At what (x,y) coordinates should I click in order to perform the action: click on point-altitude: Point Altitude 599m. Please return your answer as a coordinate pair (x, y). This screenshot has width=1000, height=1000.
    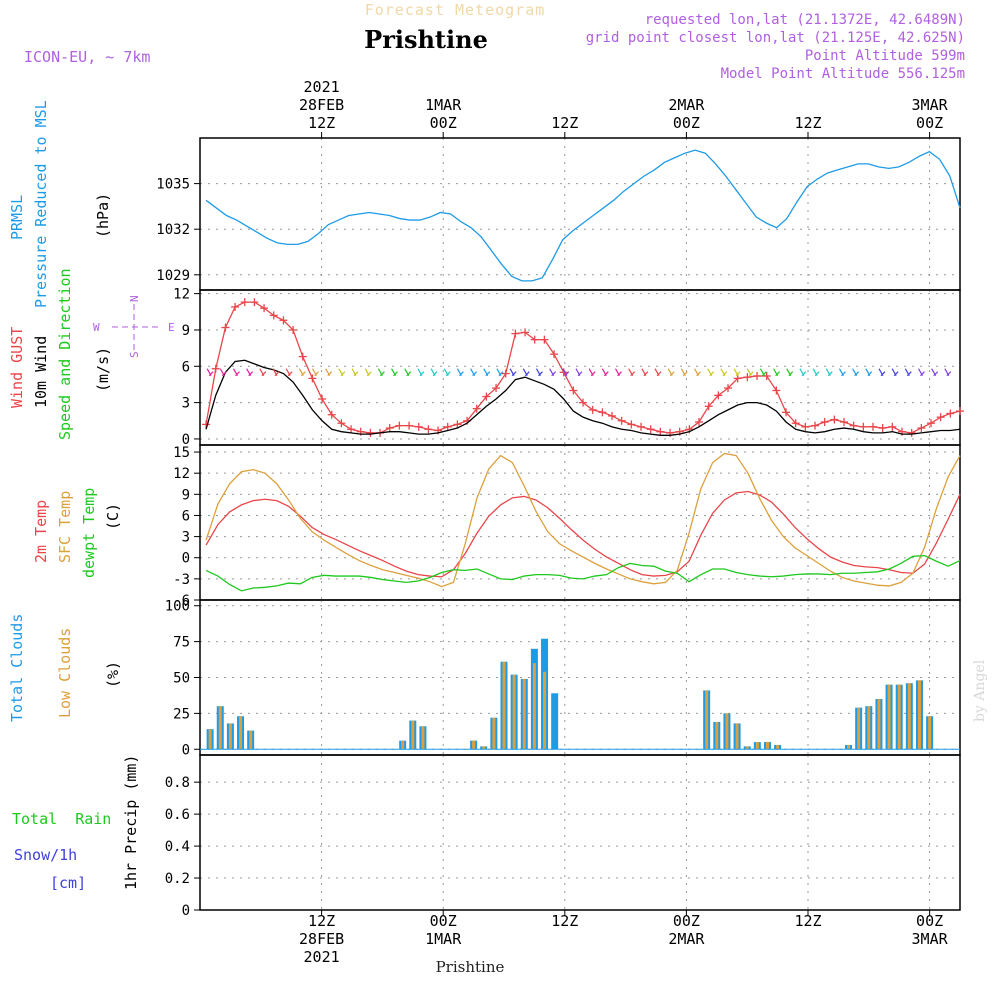
    Looking at the image, I should click on (885, 56).